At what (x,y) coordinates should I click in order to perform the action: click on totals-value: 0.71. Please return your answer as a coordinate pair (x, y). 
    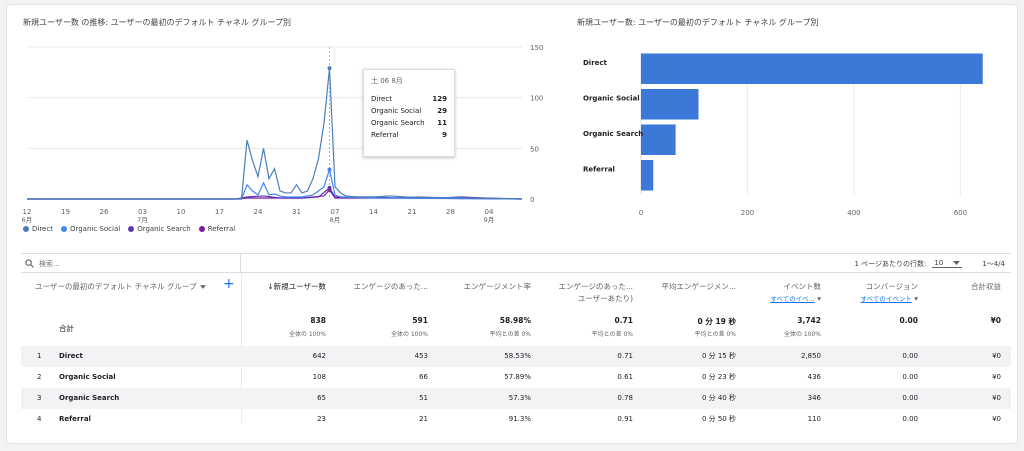
    Looking at the image, I should click on (623, 320).